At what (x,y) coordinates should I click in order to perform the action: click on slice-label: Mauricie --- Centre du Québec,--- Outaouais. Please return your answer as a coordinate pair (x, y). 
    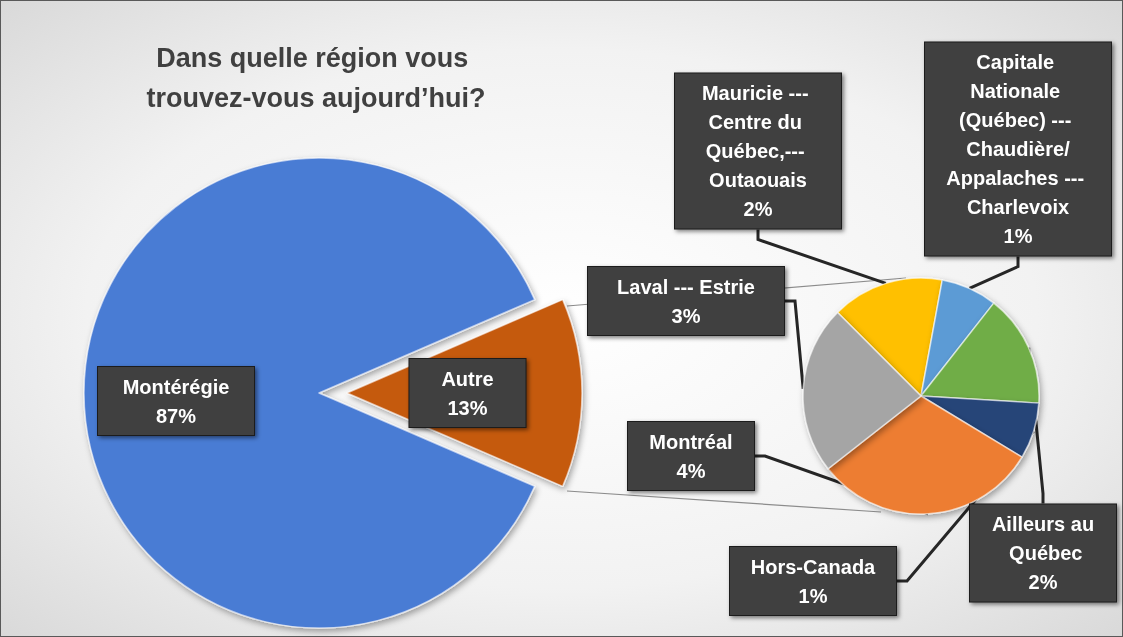
    Looking at the image, I should click on (758, 136).